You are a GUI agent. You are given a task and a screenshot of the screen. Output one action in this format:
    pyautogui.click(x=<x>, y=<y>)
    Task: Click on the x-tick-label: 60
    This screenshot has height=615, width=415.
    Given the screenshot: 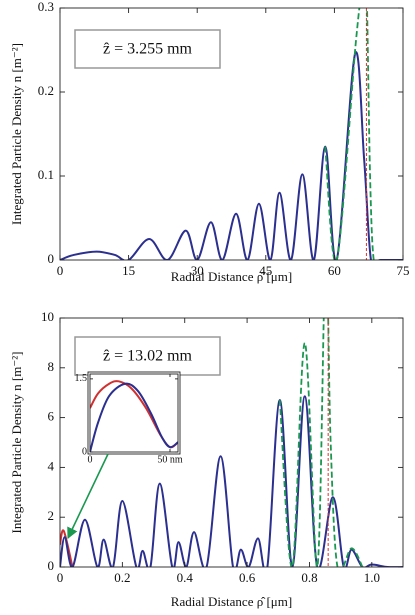 What is the action you would take?
    pyautogui.click(x=334, y=270)
    